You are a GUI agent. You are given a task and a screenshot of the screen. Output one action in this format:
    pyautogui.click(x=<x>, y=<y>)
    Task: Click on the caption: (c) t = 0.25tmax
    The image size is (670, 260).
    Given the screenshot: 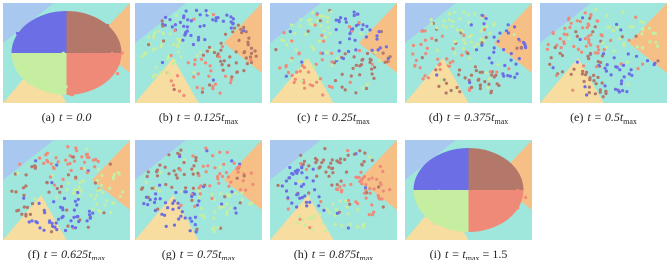 What is the action you would take?
    pyautogui.click(x=333, y=118)
    